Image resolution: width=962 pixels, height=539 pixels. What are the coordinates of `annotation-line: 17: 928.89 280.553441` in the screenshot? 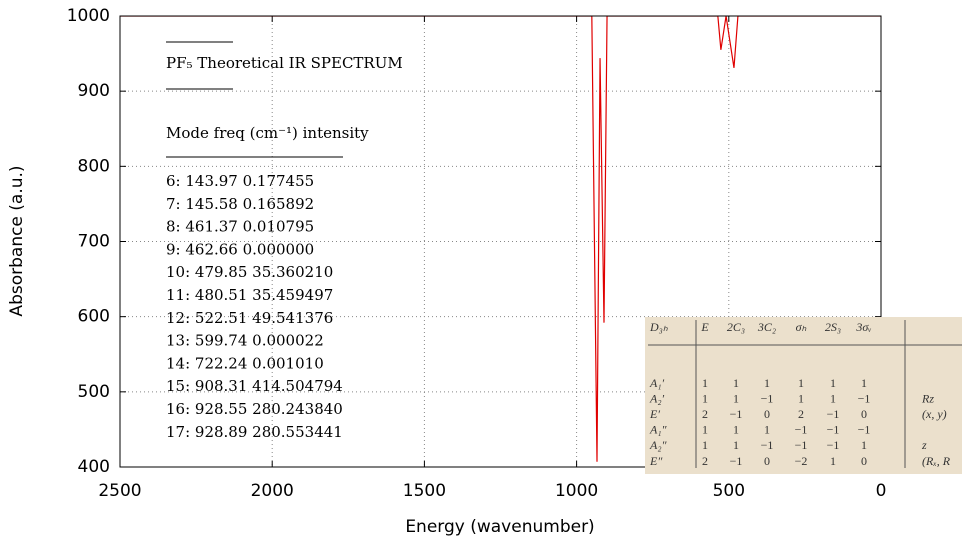 It's located at (254, 432).